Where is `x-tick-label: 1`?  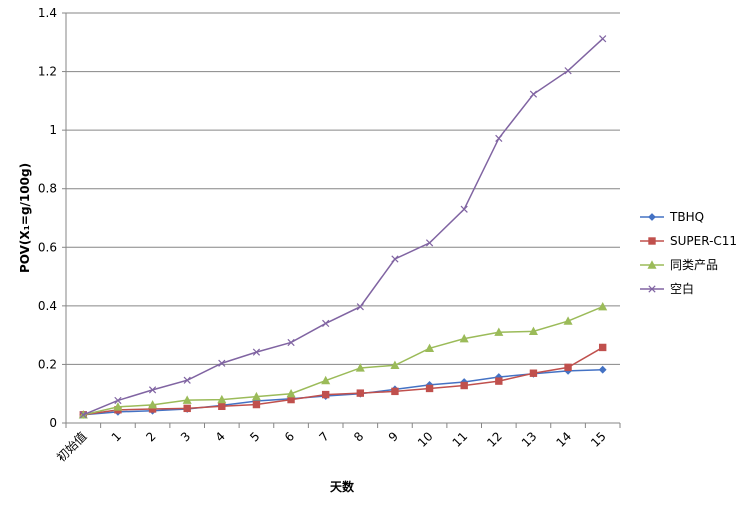
x-tick-label: 1 is located at coordinates (116, 436).